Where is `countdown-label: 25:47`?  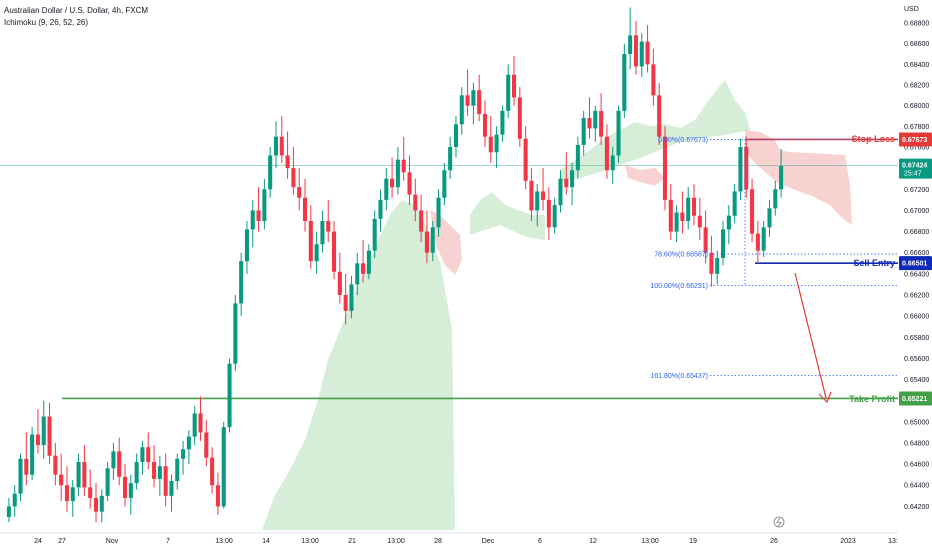
countdown-label: 25:47 is located at coordinates (913, 174).